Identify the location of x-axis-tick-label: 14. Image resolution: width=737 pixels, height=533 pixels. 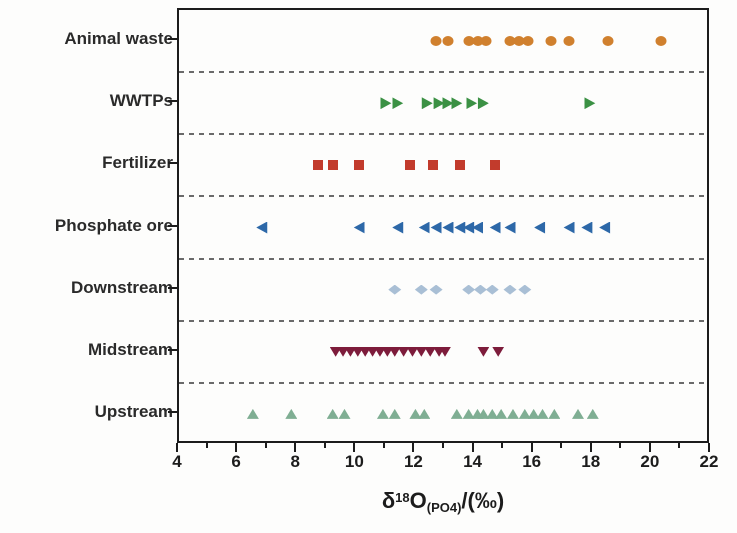
(473, 461).